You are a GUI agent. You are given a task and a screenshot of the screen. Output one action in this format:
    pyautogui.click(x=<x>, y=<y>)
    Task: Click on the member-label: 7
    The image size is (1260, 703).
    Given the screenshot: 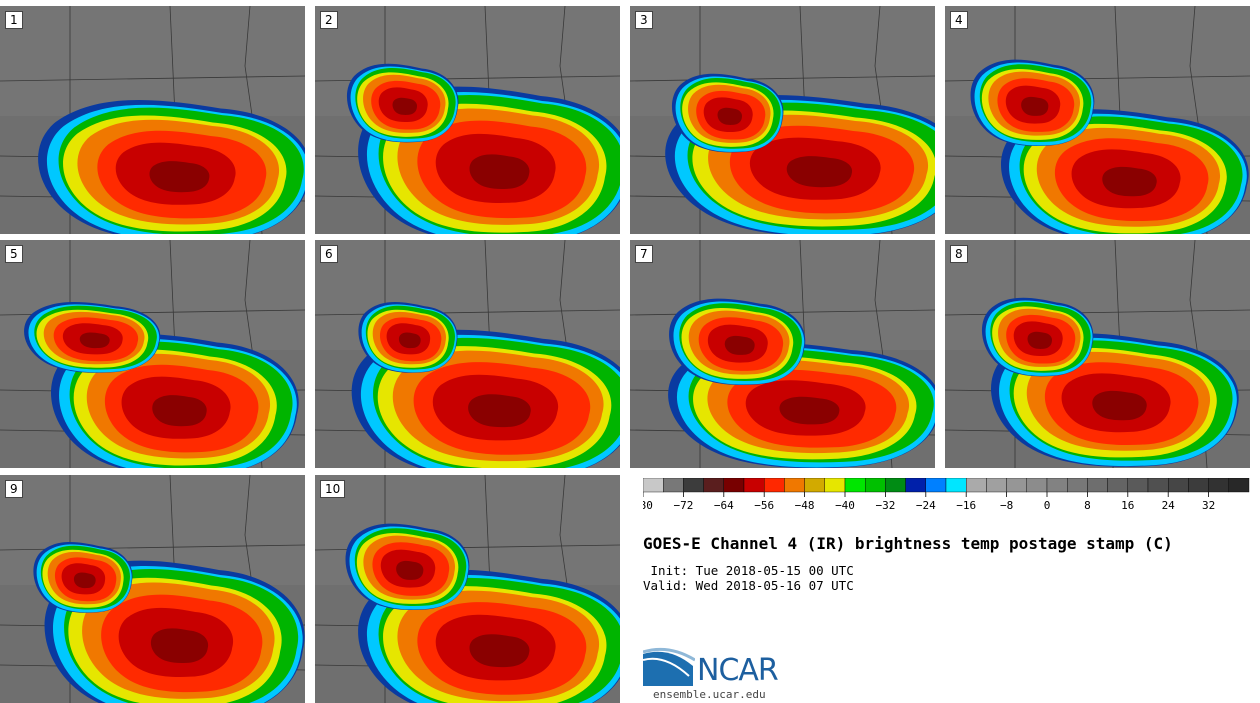 What is the action you would take?
    pyautogui.click(x=644, y=254)
    